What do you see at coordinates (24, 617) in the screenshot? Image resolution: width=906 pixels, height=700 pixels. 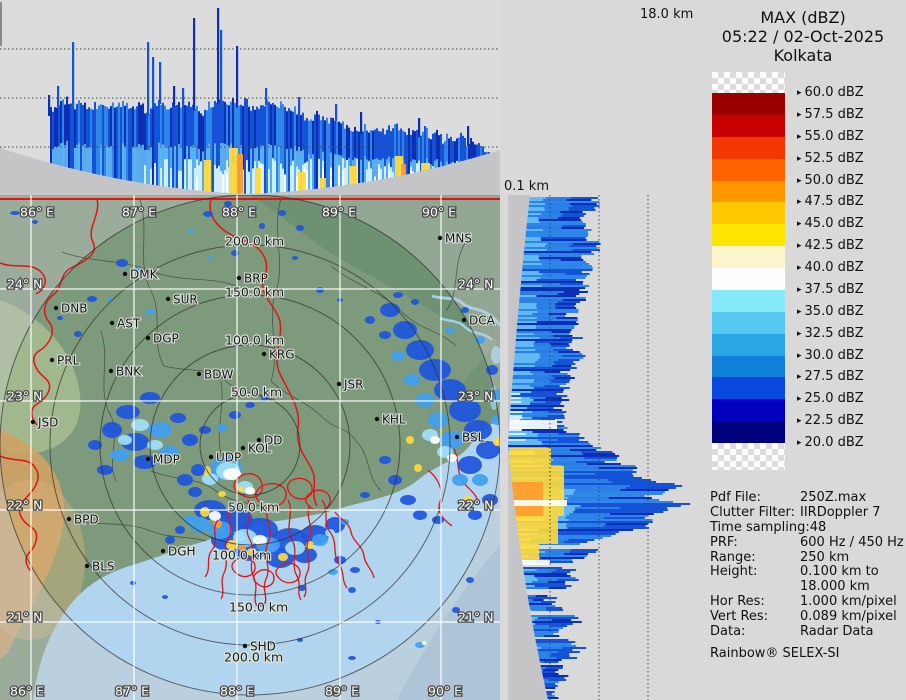 I see `grid-label: 21° N` at bounding box center [24, 617].